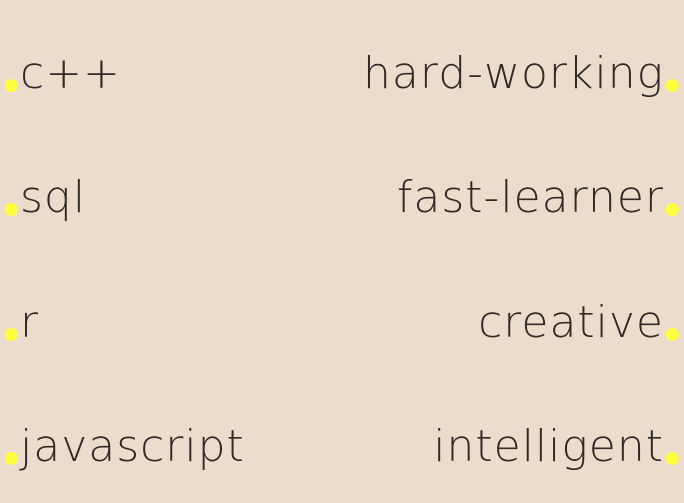 Image resolution: width=684 pixels, height=503 pixels. I want to click on list-item: c++, so click(60, 74).